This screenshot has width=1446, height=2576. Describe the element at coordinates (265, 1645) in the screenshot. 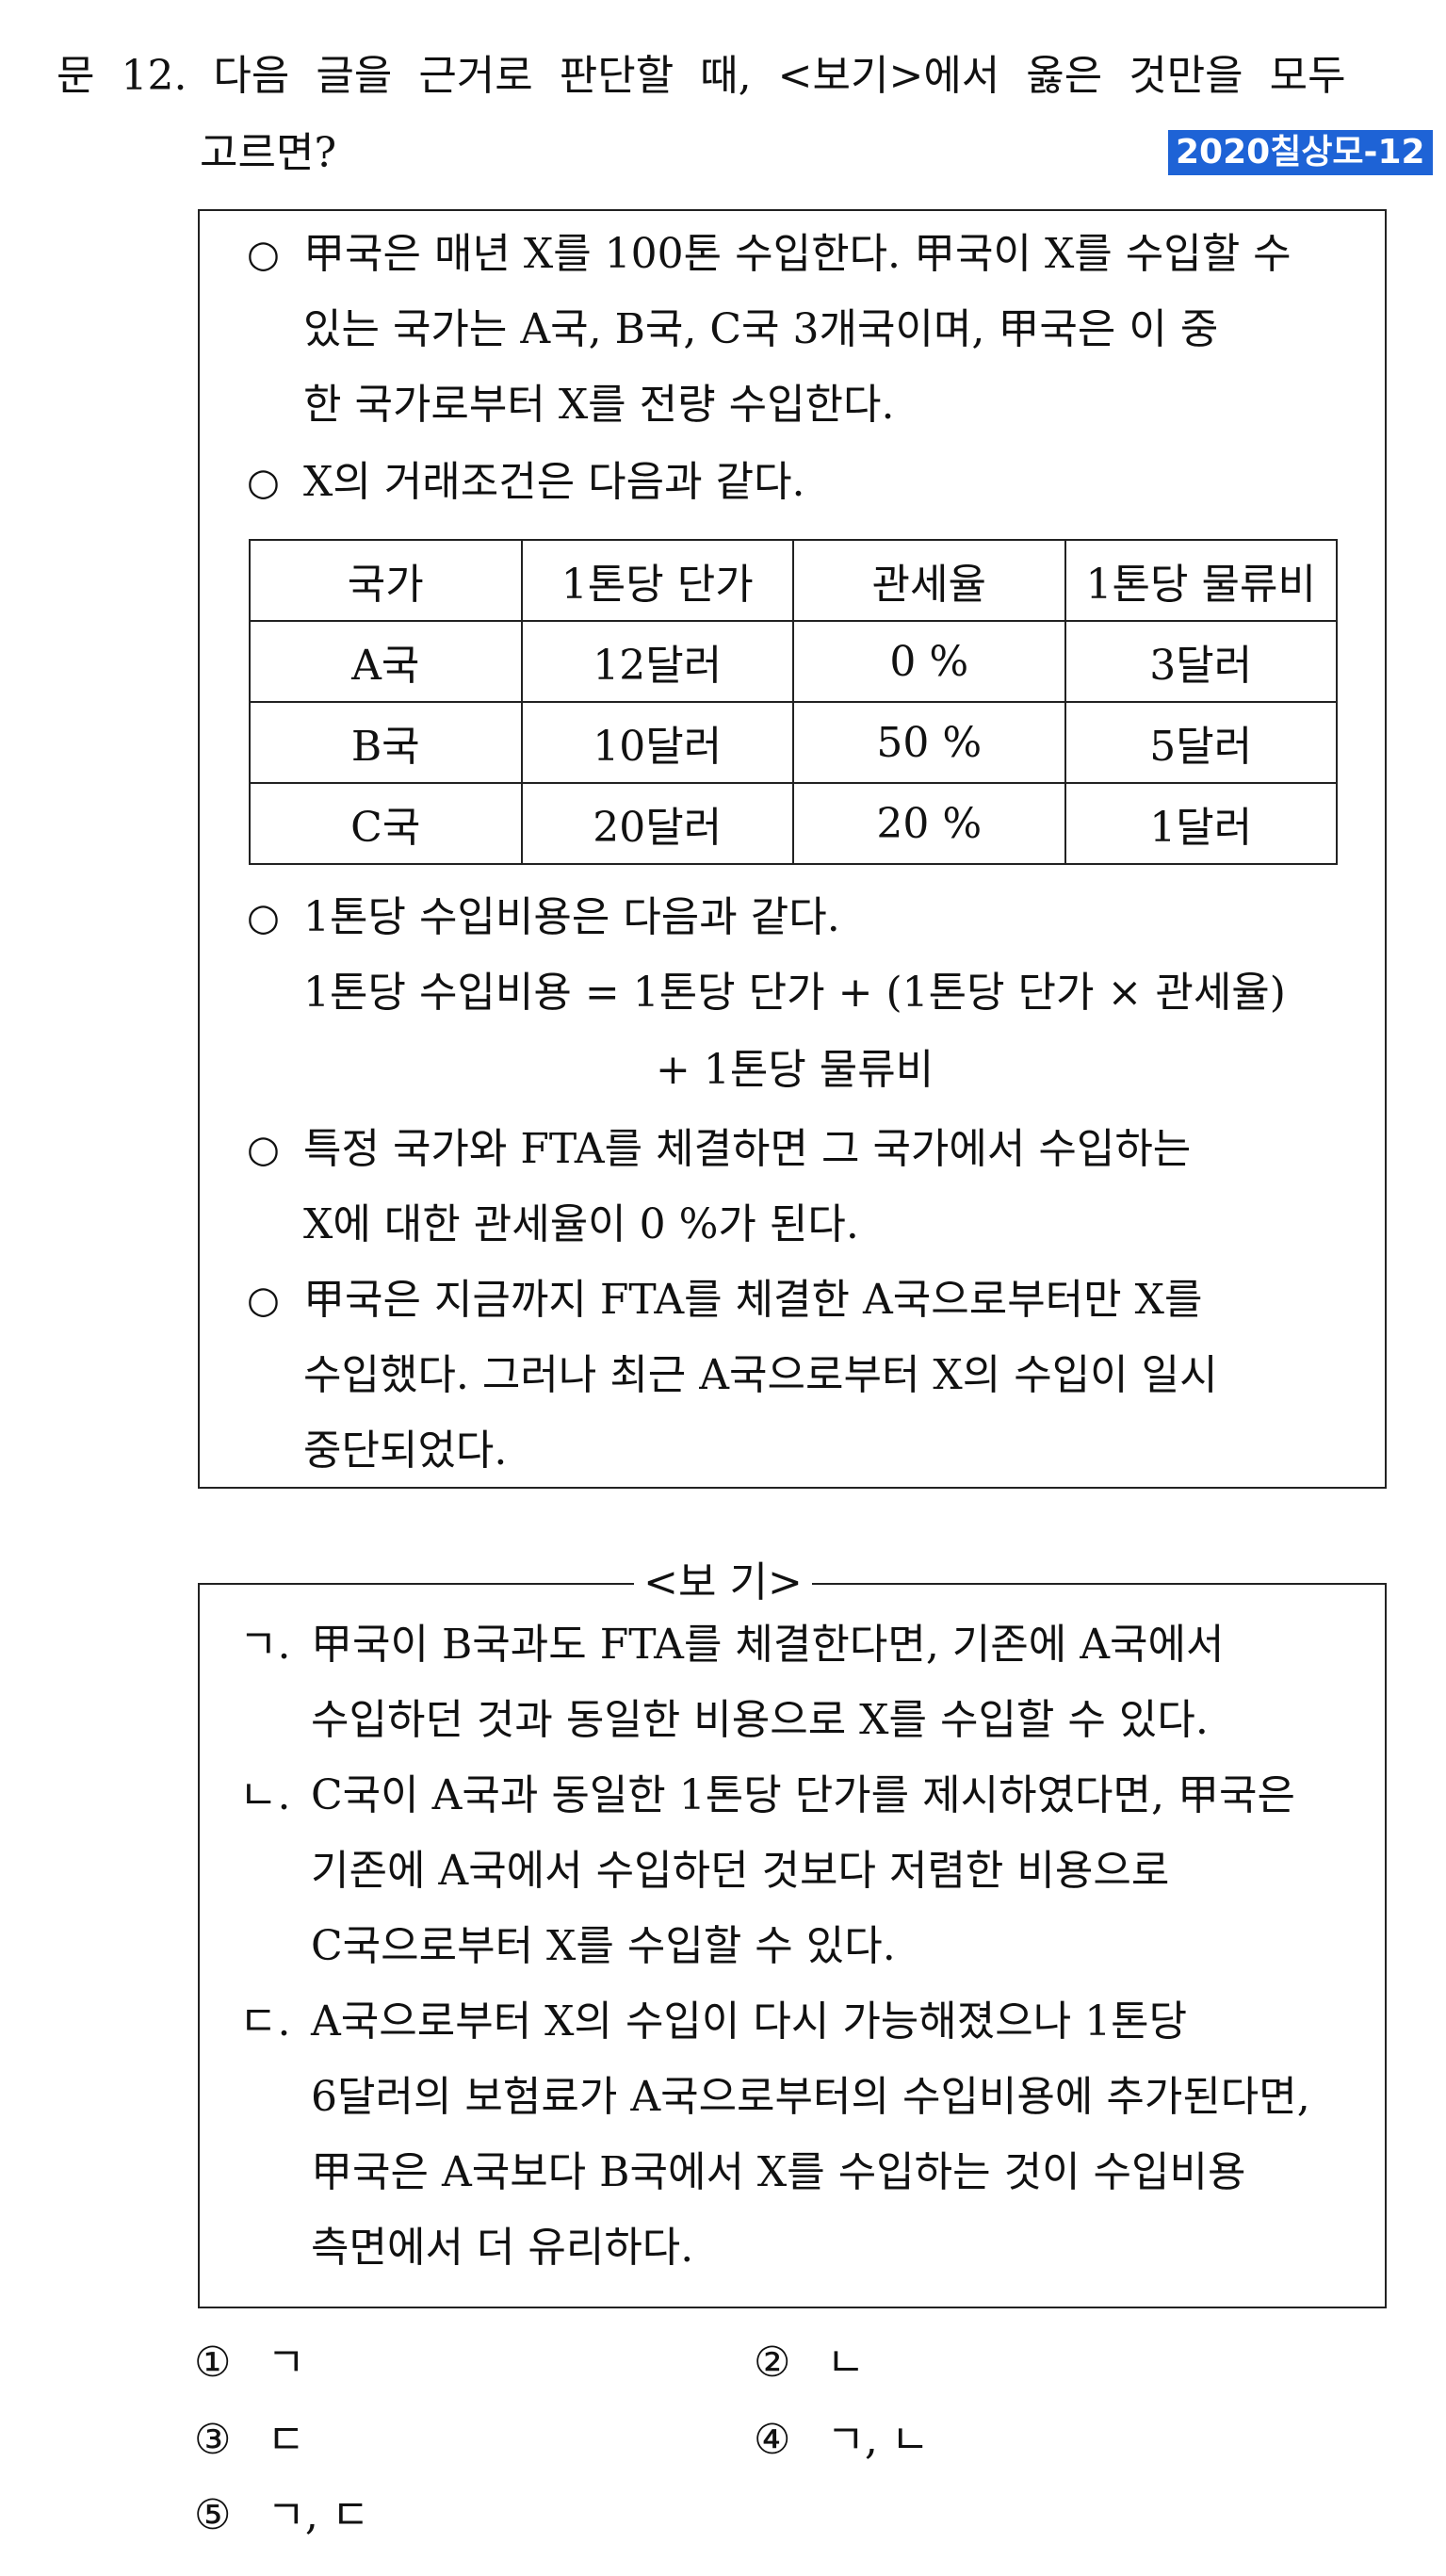

I see `bogi-item-mark: ㄱ.` at that location.